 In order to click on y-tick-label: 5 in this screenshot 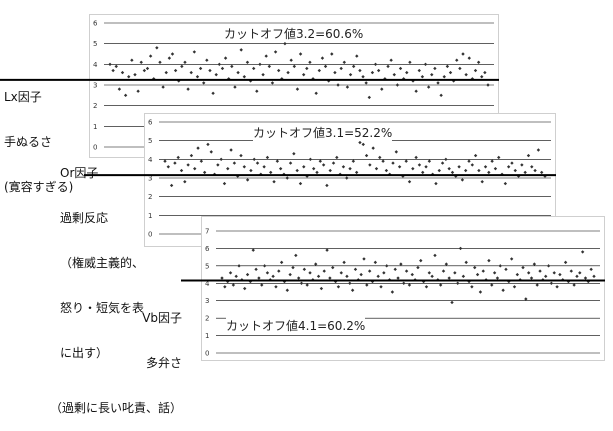, I will do `click(95, 44)`.